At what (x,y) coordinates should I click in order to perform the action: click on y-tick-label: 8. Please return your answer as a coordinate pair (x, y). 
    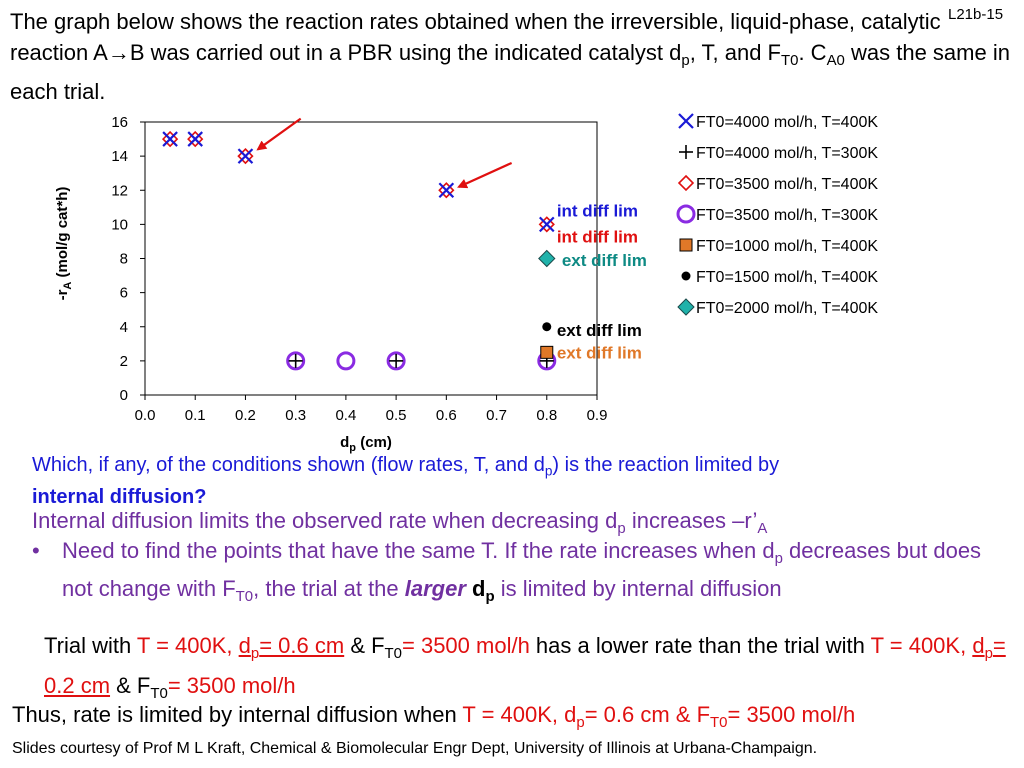
    Looking at the image, I should click on (124, 259).